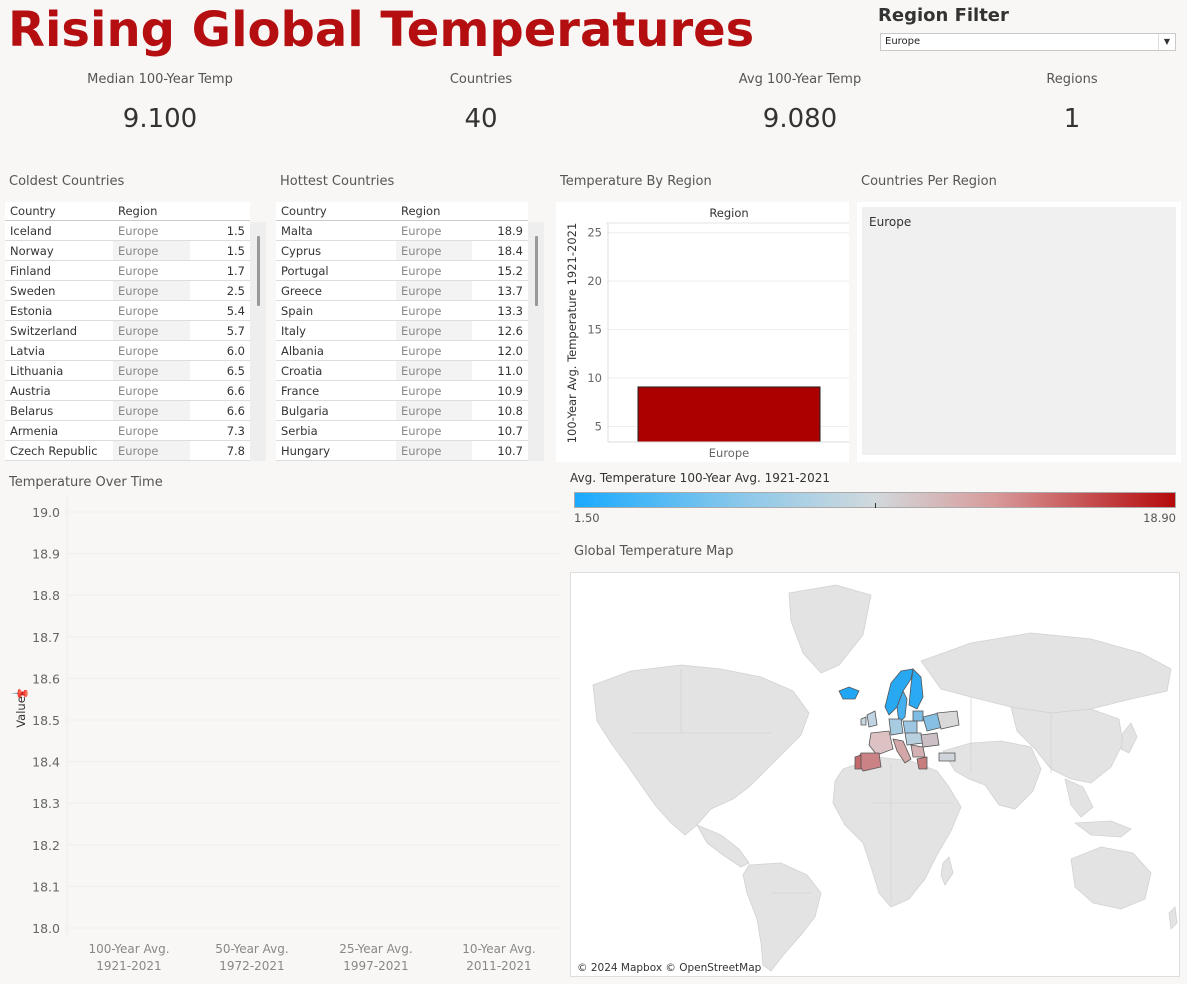  Describe the element at coordinates (402, 270) in the screenshot. I see `table-row: Portugal Europe 15.2` at that location.